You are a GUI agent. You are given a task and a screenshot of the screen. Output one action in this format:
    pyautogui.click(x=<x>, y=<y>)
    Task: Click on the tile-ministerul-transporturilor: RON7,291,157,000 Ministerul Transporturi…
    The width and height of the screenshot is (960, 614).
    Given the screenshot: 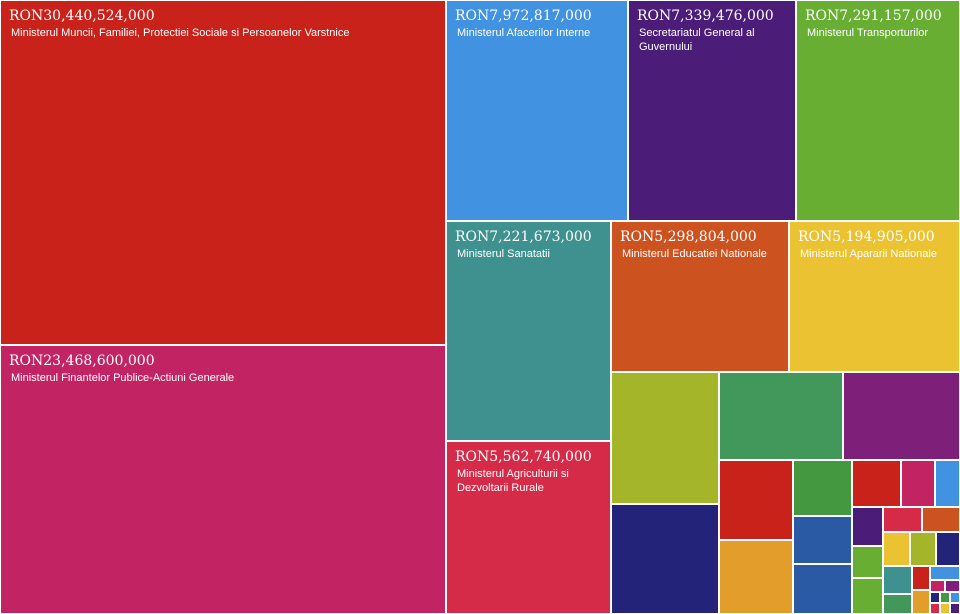 What is the action you would take?
    pyautogui.click(x=878, y=110)
    